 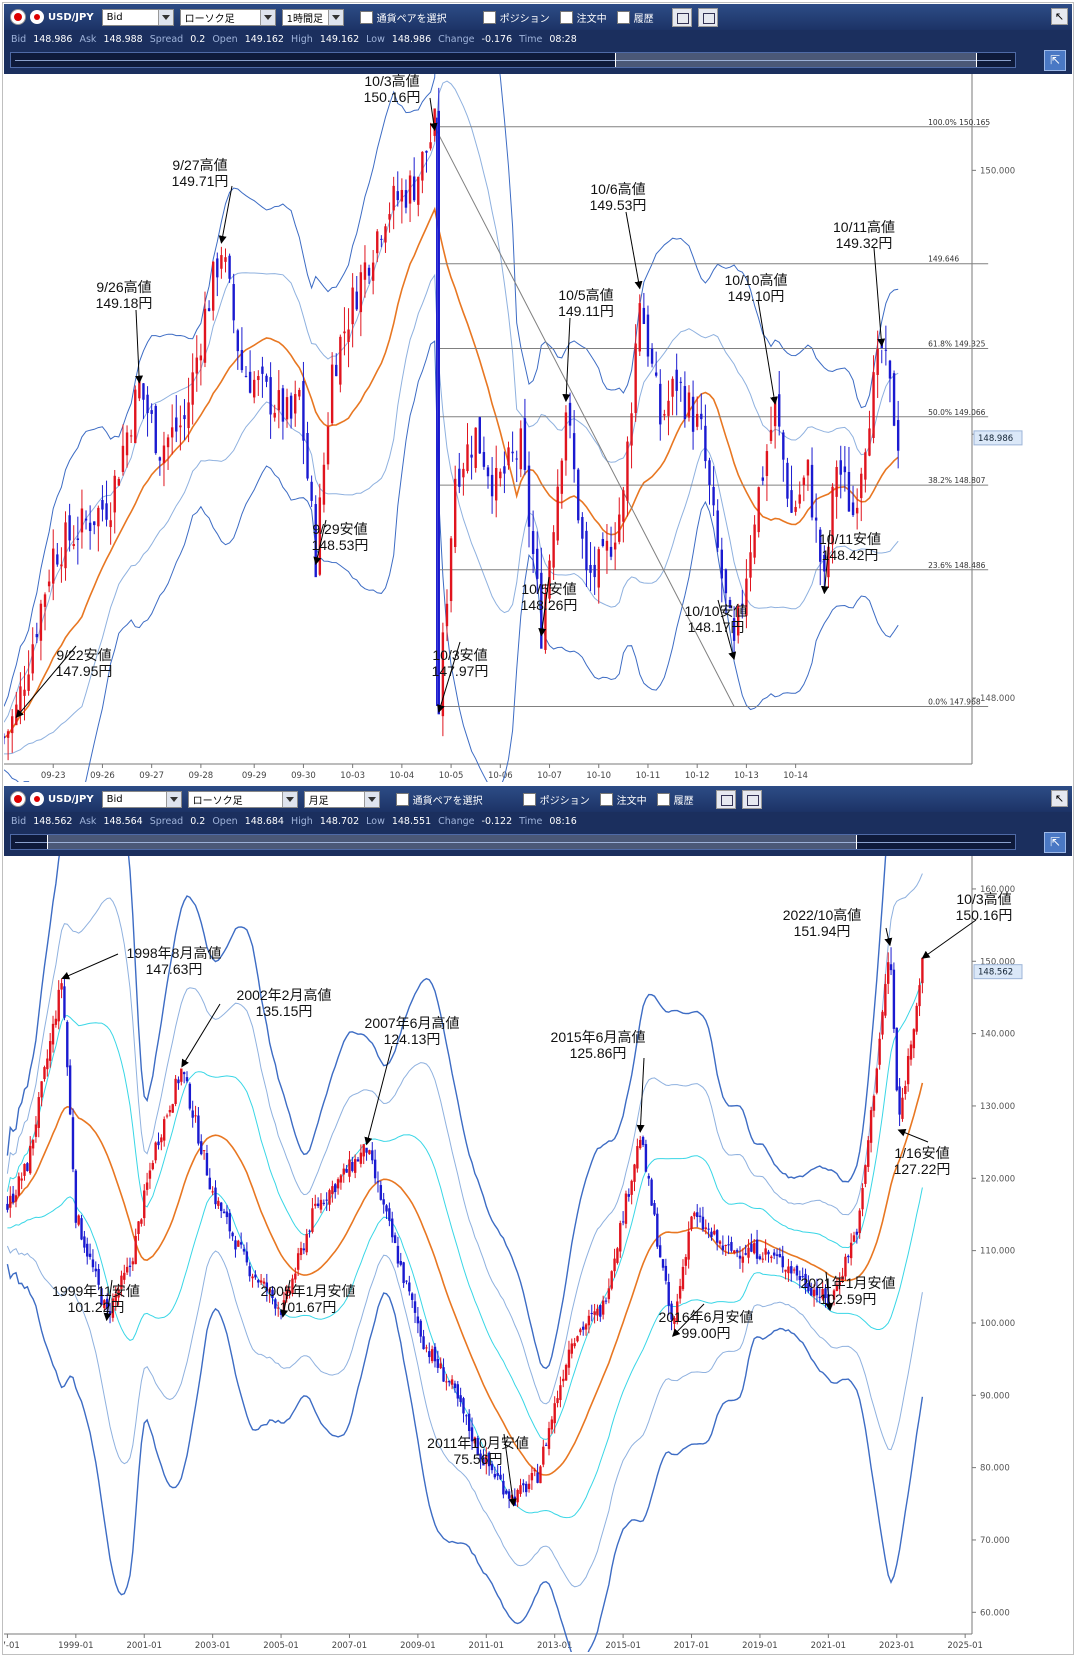 I want to click on timeframe-select: 月足, so click(x=341, y=799).